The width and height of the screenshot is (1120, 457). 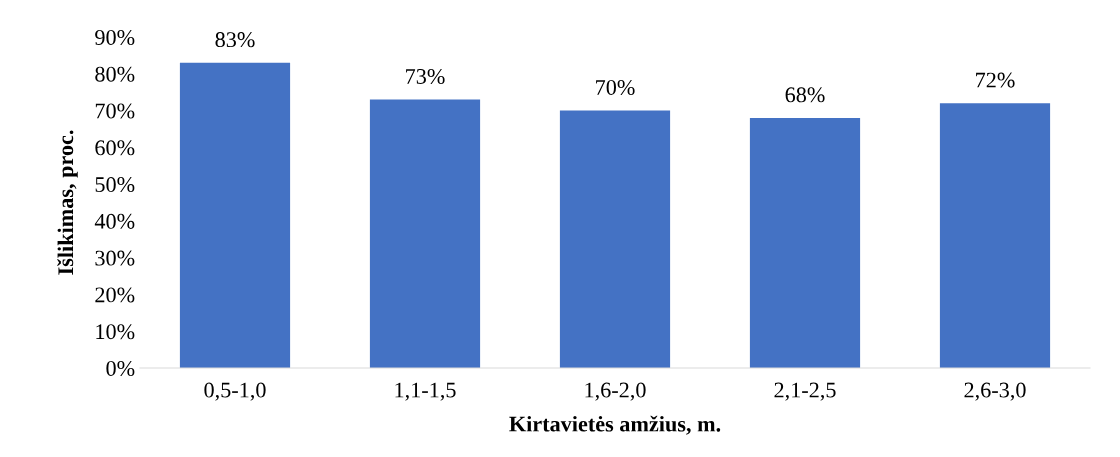 What do you see at coordinates (115, 258) in the screenshot?
I see `y-tick-label: 30%` at bounding box center [115, 258].